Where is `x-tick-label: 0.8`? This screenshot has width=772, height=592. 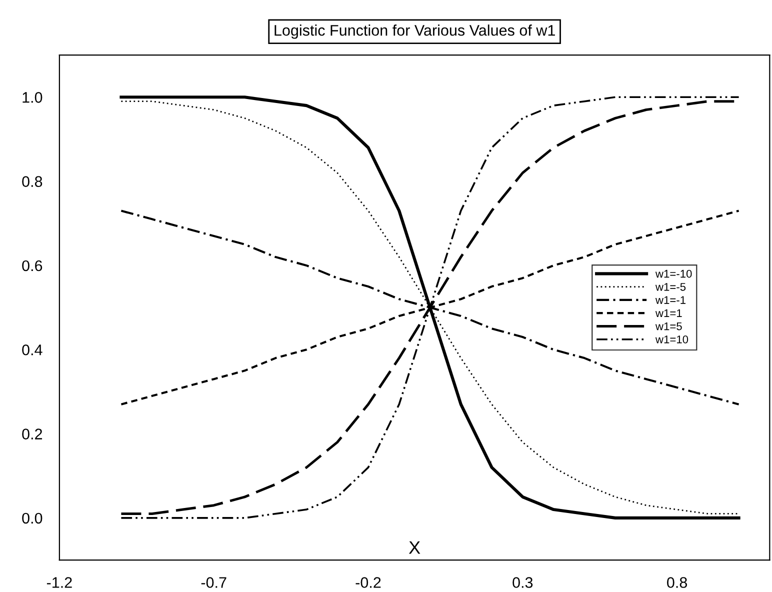 x-tick-label: 0.8 is located at coordinates (677, 582).